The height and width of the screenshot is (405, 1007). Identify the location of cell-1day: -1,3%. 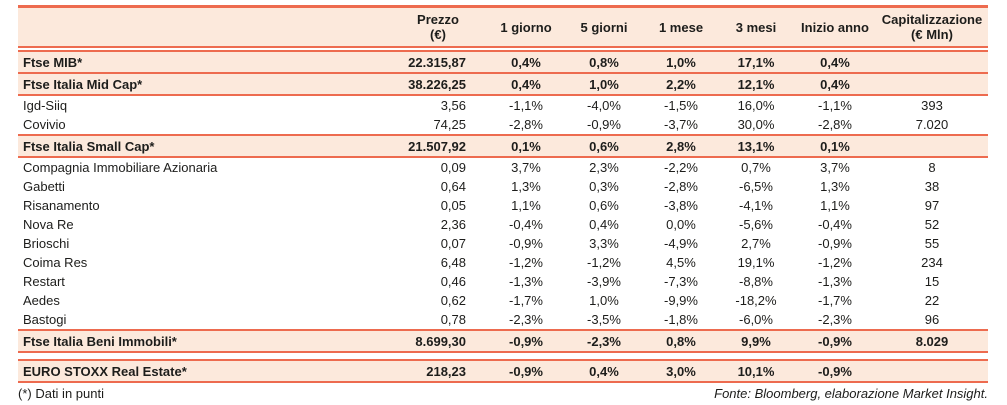
(526, 281).